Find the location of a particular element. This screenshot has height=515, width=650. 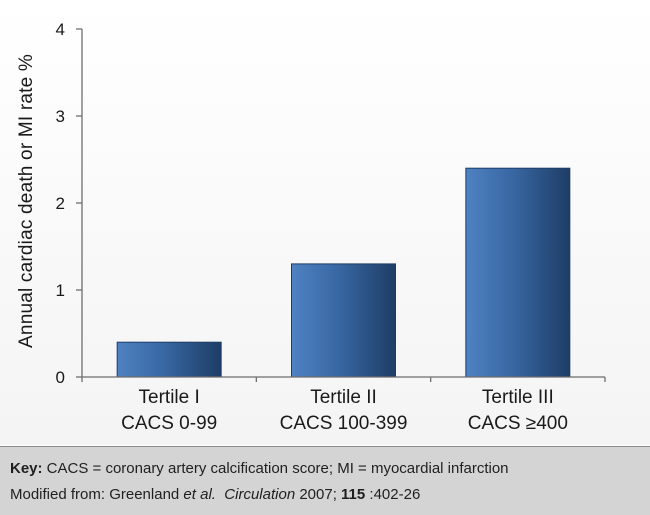

x-category-label: CACS 100-399 is located at coordinates (344, 423).